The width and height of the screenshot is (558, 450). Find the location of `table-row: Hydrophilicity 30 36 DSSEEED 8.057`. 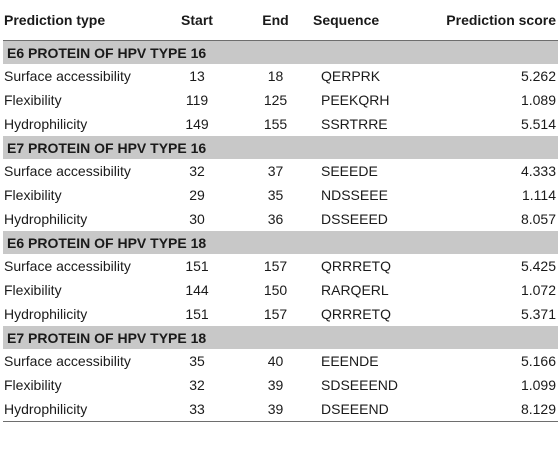

table-row: Hydrophilicity 30 36 DSSEEED 8.057 is located at coordinates (280, 219).